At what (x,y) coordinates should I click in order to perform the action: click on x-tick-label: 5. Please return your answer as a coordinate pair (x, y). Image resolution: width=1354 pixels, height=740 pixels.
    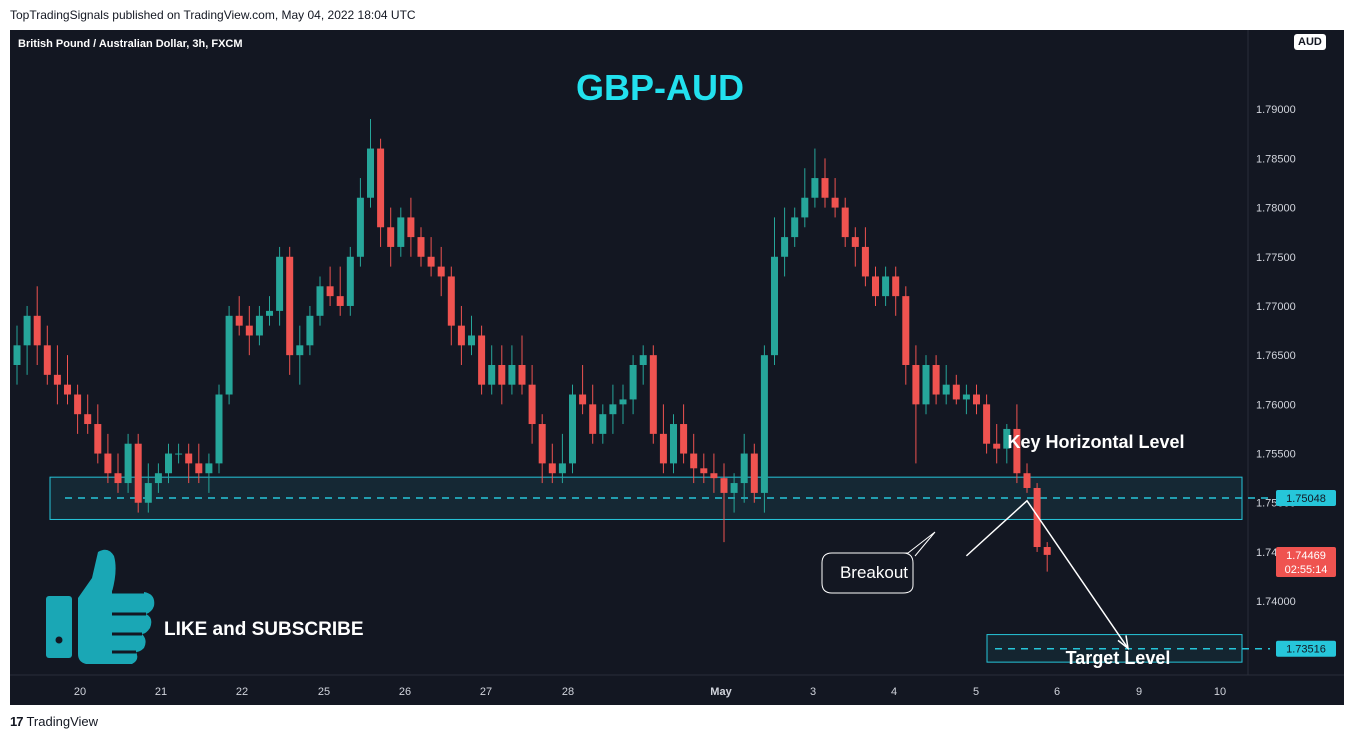
    Looking at the image, I should click on (976, 692).